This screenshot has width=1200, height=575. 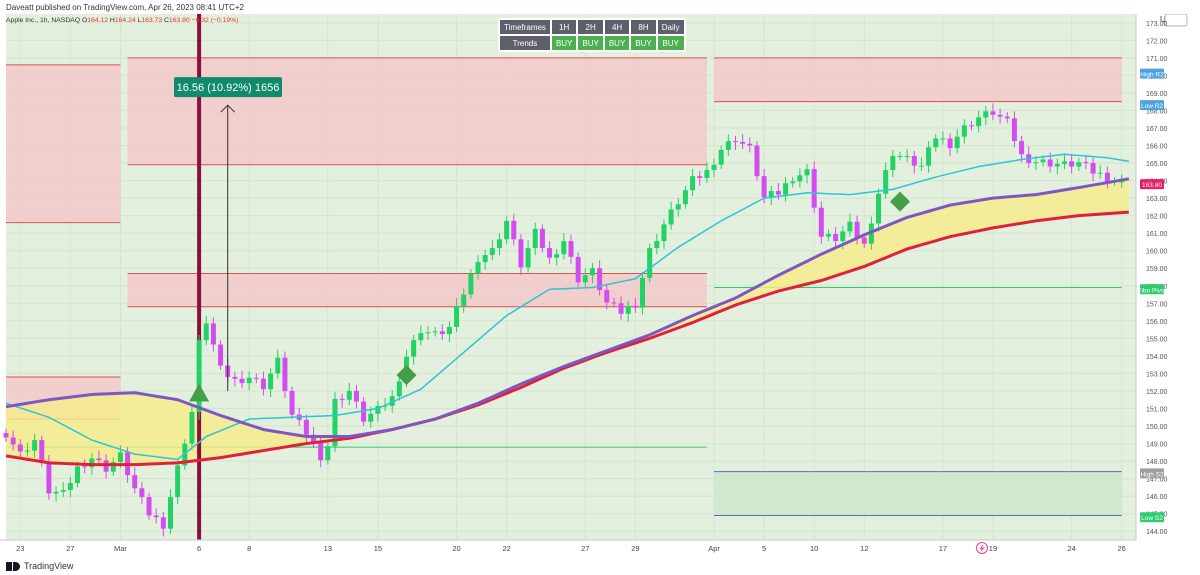 What do you see at coordinates (617, 27) in the screenshot?
I see `trend-table-cell: 4H` at bounding box center [617, 27].